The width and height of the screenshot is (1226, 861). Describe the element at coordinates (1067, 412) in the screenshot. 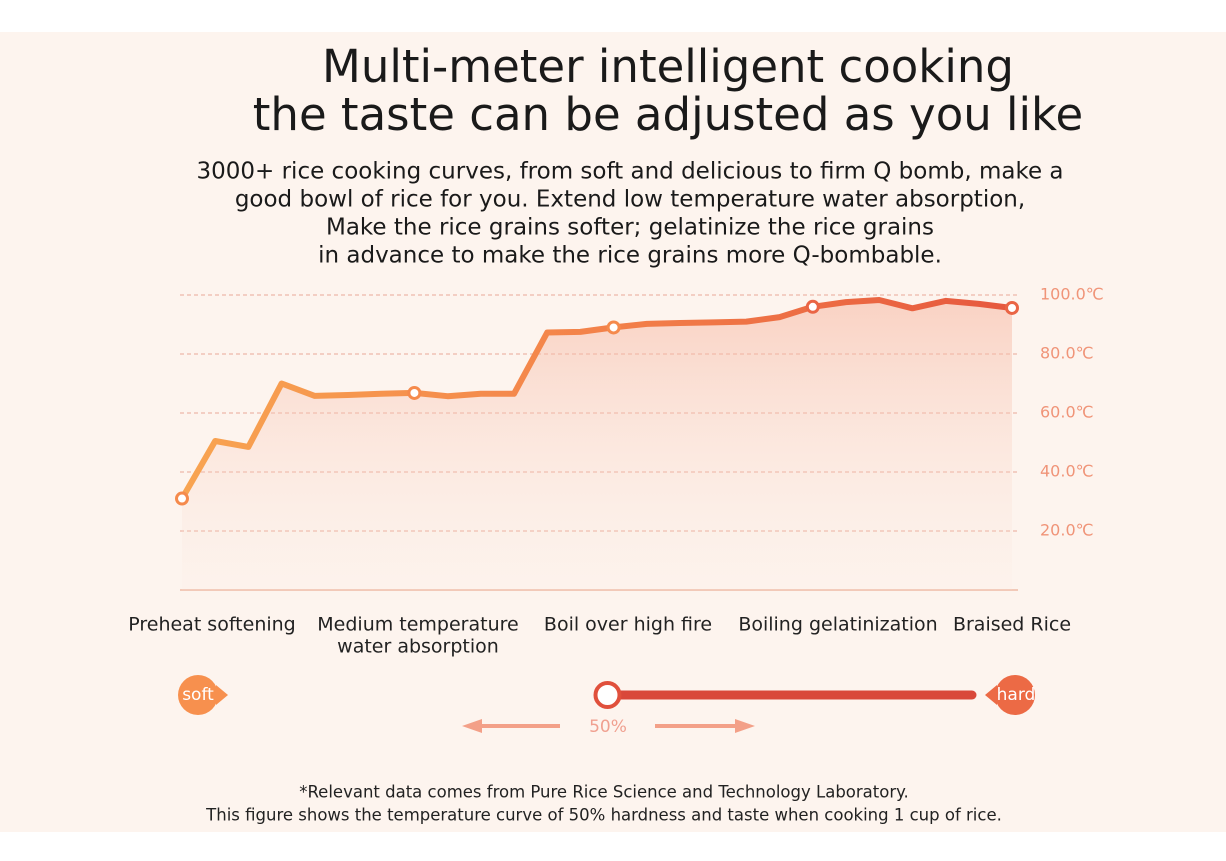

I see `y-tick-label: 60.0℃` at that location.